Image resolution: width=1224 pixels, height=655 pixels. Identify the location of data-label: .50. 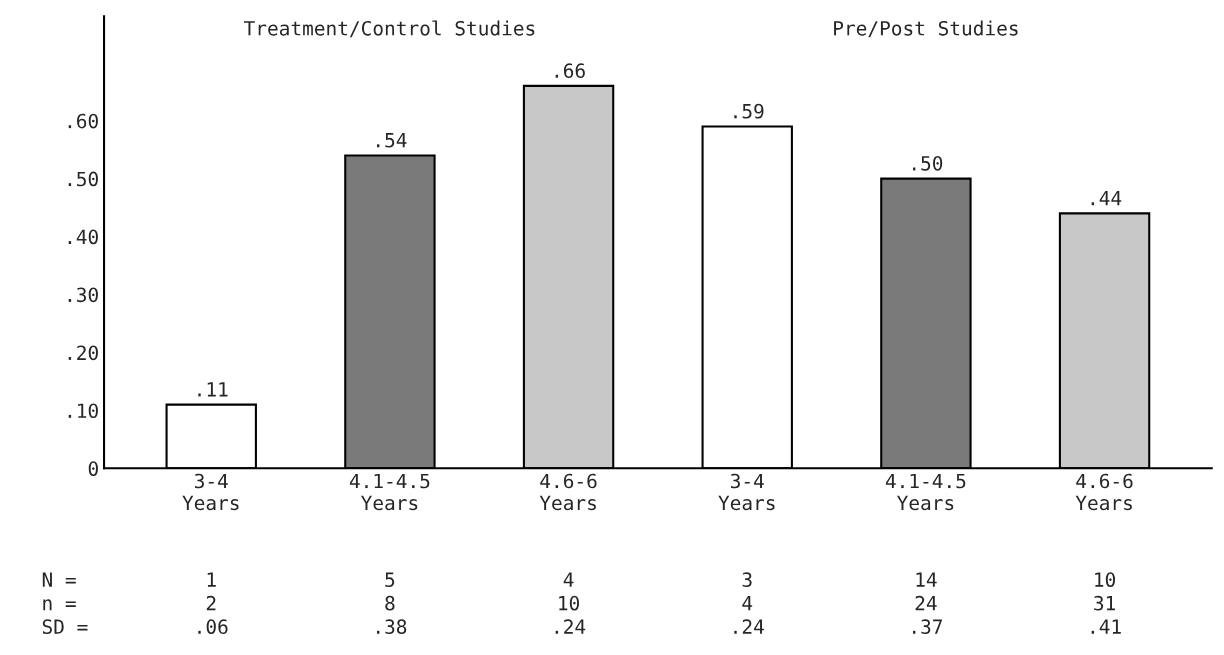
(927, 163).